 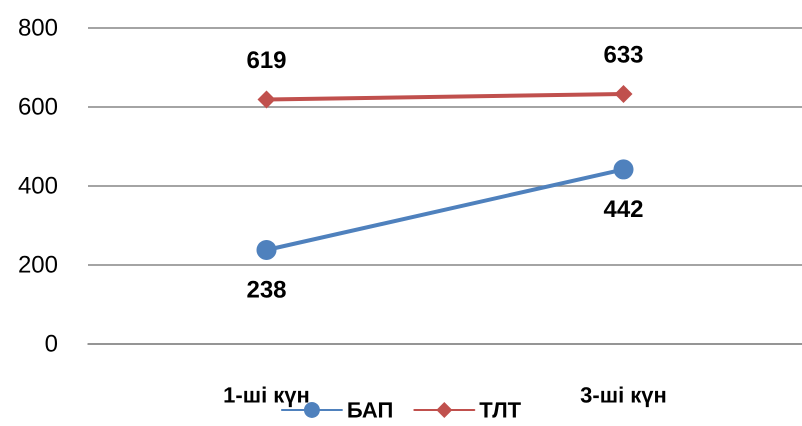 I want to click on data-label: 633, so click(x=623, y=54).